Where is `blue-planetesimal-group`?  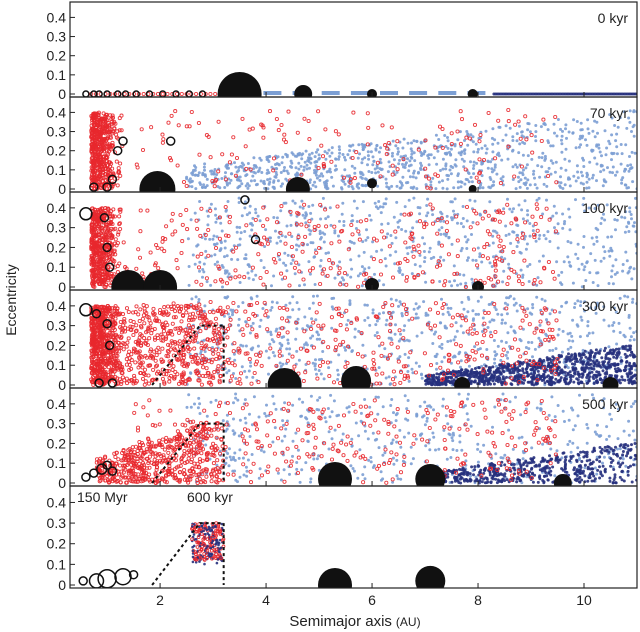
blue-planetesimal-group is located at coordinates (418, 93).